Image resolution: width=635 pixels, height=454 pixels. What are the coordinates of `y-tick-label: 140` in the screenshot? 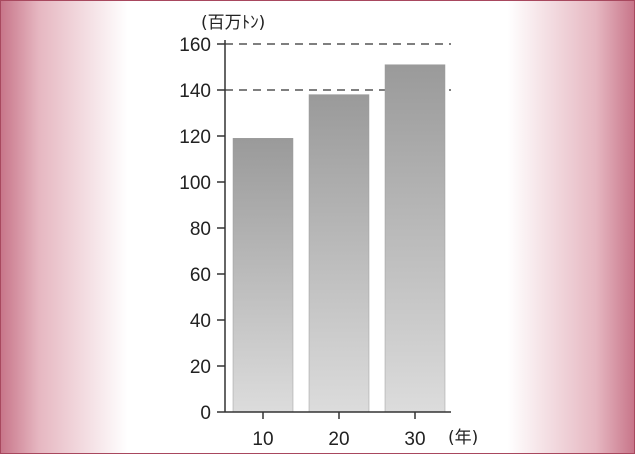 It's located at (195, 91).